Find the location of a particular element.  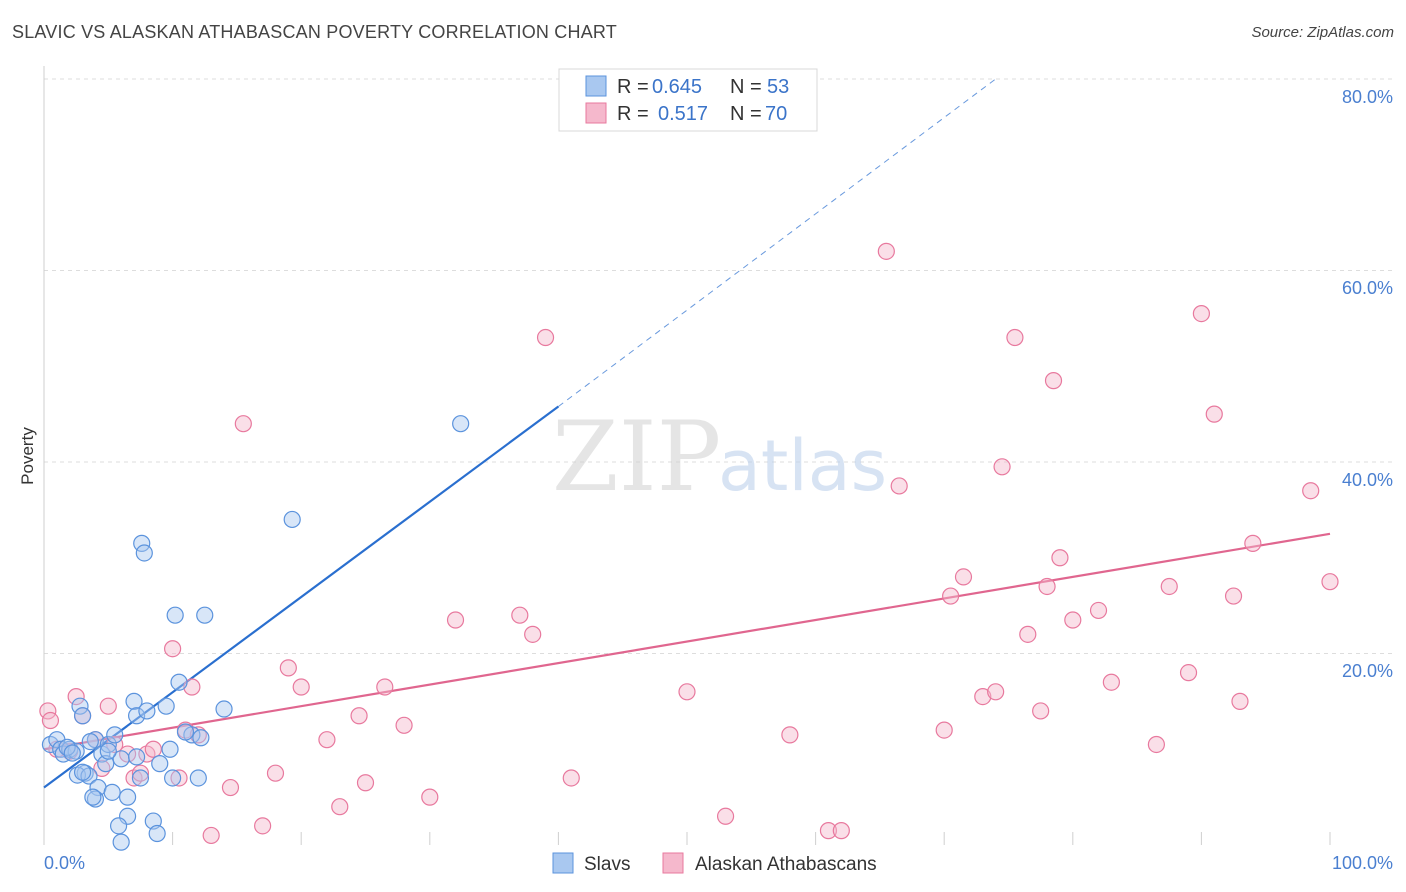

bottom-legend-swatch-slavs is located at coordinates (563, 863).